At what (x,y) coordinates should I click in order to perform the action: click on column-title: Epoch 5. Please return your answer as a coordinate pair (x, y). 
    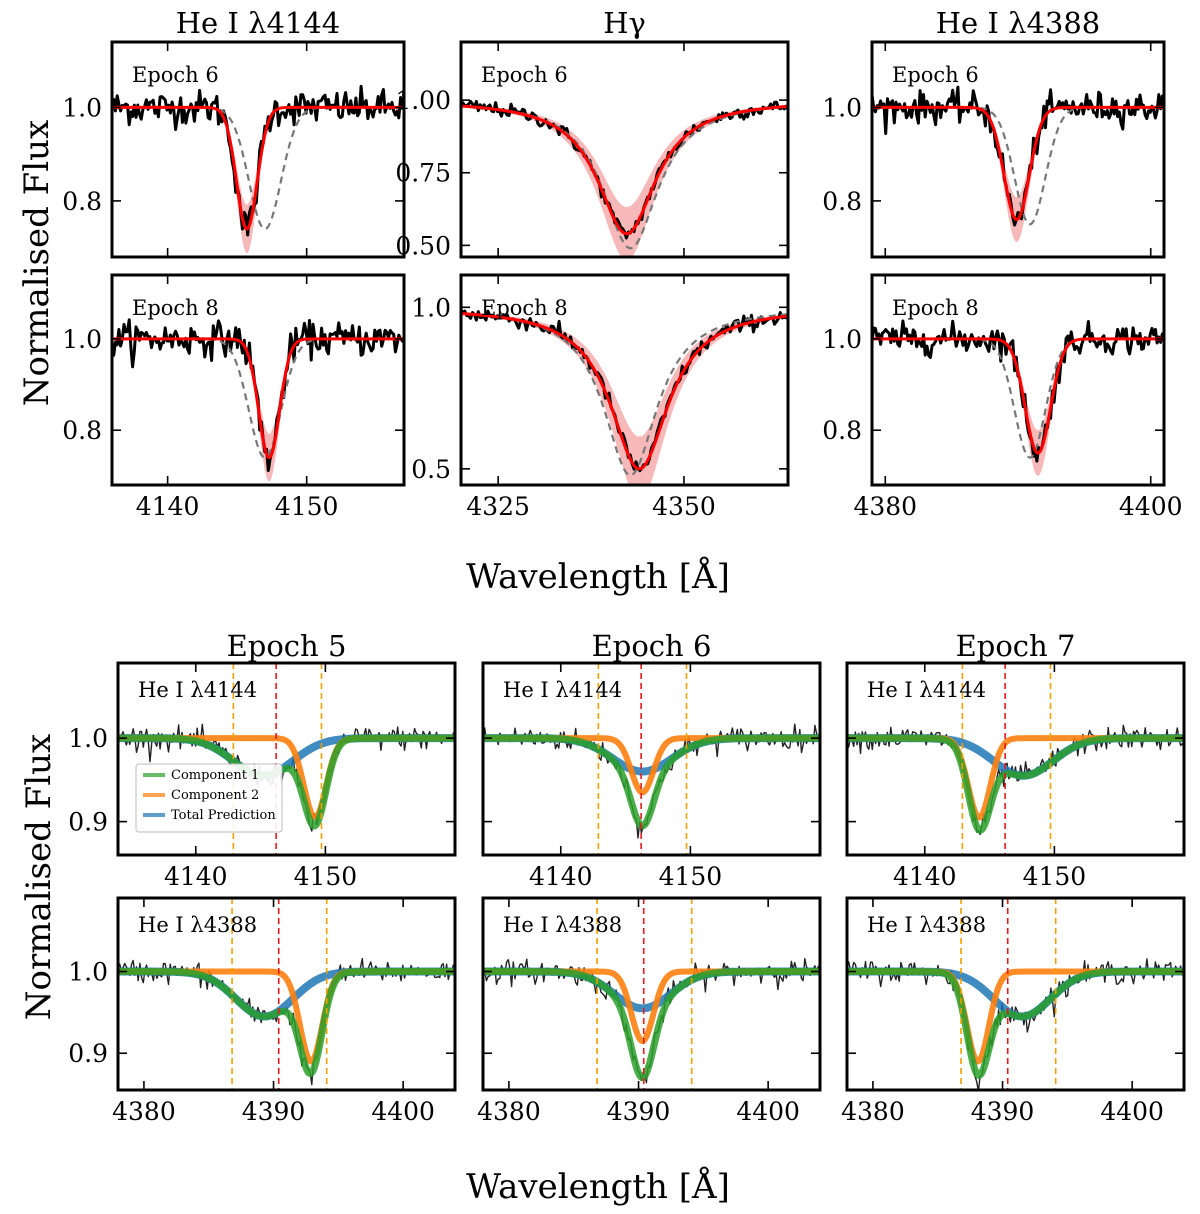
    Looking at the image, I should click on (287, 646).